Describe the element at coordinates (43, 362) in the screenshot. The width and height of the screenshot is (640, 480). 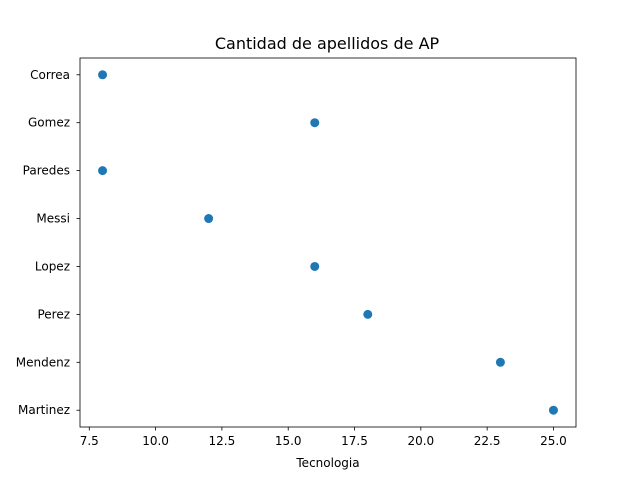
I see `y-tick-label: Mendenz` at that location.